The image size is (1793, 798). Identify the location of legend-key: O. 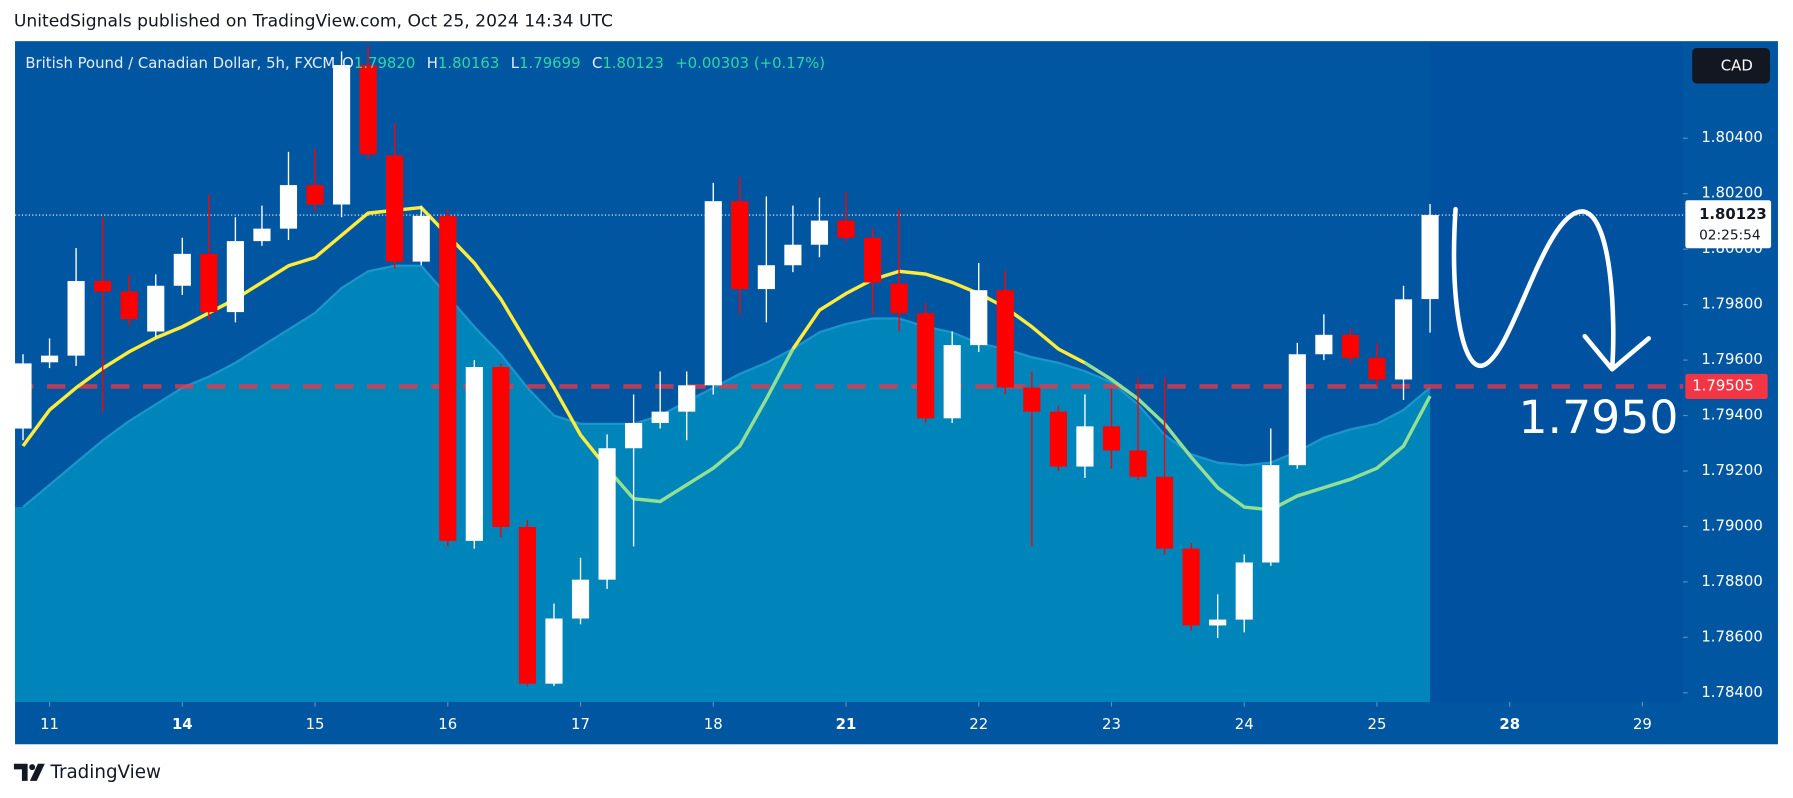
(348, 63).